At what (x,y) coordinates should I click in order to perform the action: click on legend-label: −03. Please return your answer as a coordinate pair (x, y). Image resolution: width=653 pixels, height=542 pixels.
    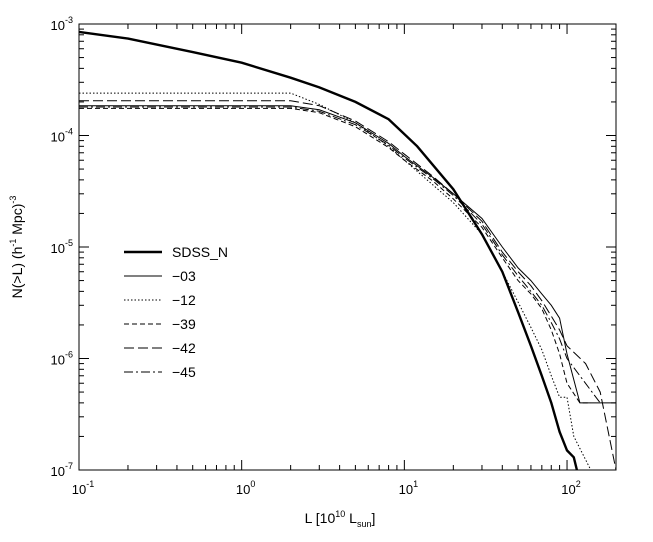
    Looking at the image, I should click on (184, 276).